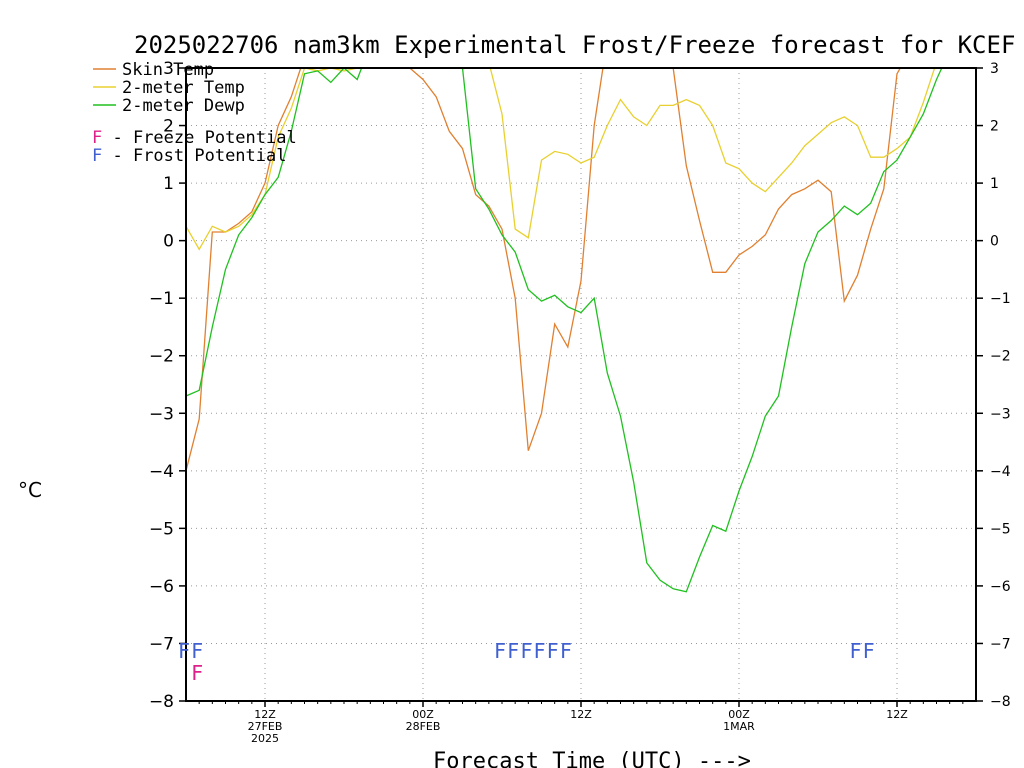 The width and height of the screenshot is (1024, 768). What do you see at coordinates (168, 242) in the screenshot?
I see `y-tick-label: 0` at bounding box center [168, 242].